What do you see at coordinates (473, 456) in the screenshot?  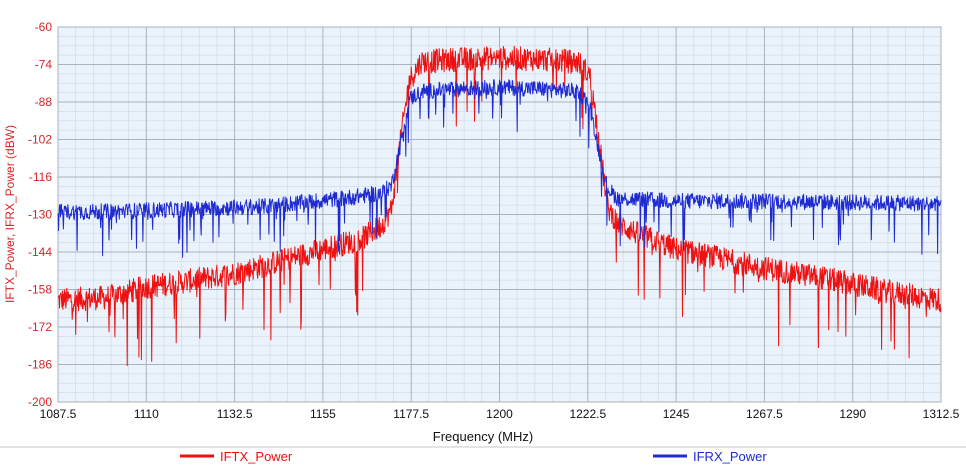 I see `legend: IFTX_Power IFRX_Power` at bounding box center [473, 456].